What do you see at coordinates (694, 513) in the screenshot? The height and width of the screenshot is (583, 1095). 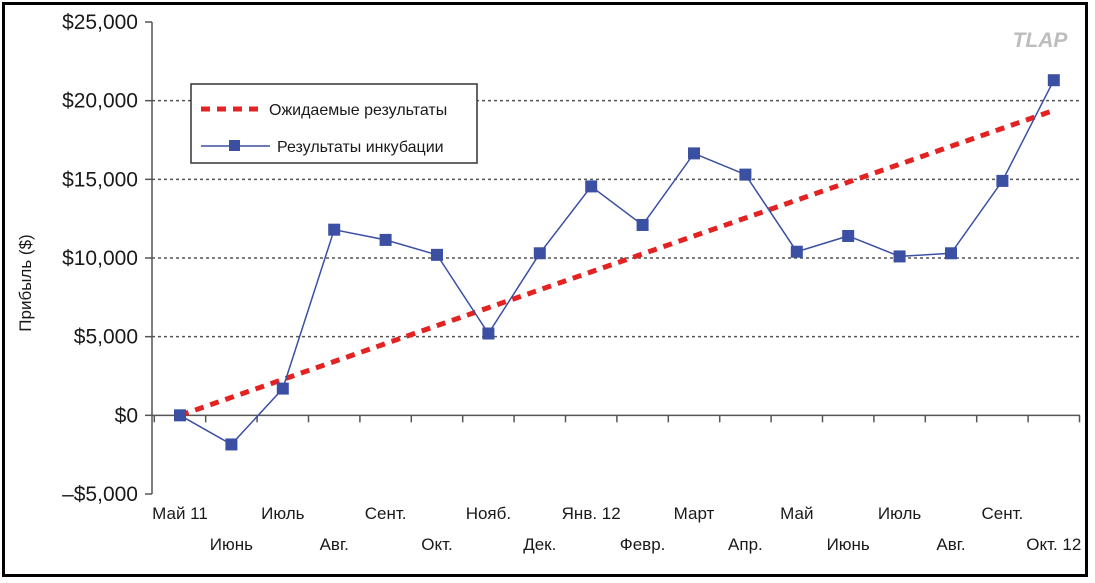 I see `x-tick-label: Март` at bounding box center [694, 513].